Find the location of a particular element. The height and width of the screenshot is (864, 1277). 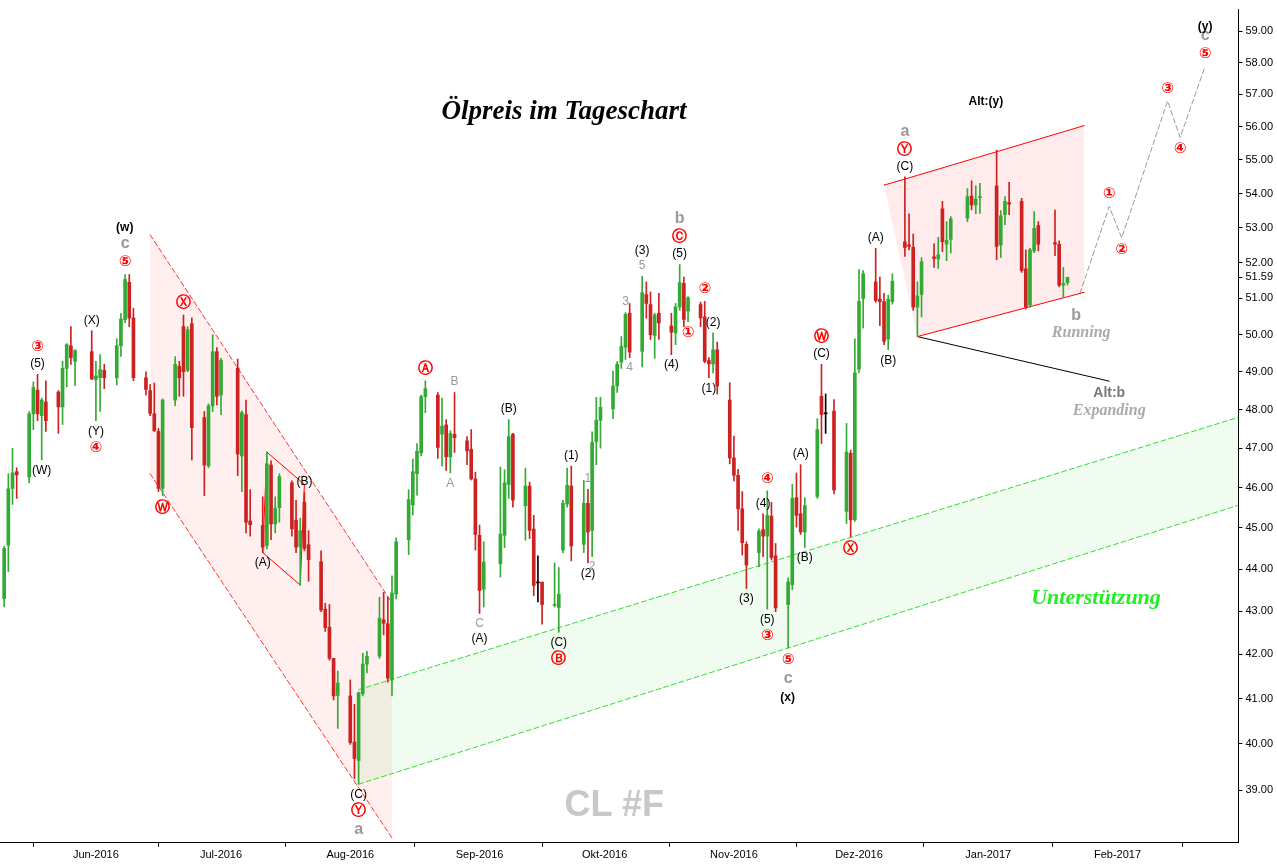

y-tick-label: 43.00 is located at coordinates (1259, 610).